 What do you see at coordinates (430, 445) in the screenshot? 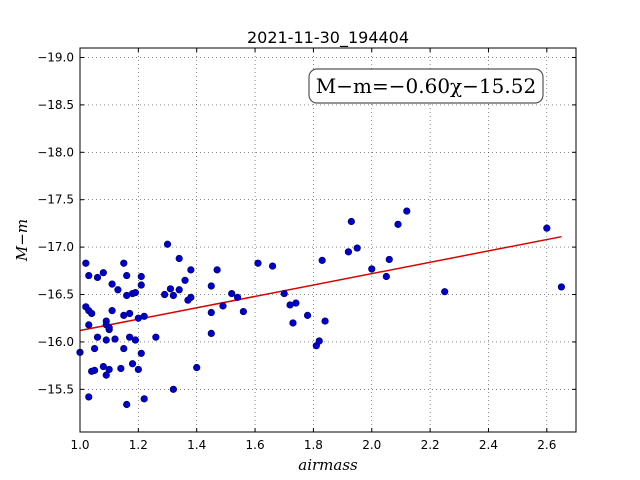
I see `x-tick-label: 2.2` at bounding box center [430, 445].